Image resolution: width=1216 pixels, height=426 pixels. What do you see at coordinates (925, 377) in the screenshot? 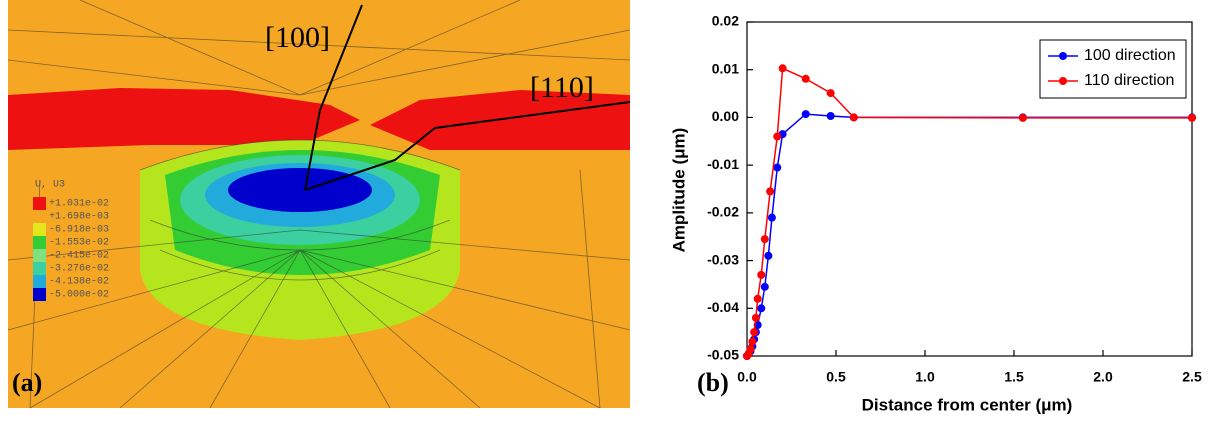
I see `x-tick-label: 1.0` at bounding box center [925, 377].